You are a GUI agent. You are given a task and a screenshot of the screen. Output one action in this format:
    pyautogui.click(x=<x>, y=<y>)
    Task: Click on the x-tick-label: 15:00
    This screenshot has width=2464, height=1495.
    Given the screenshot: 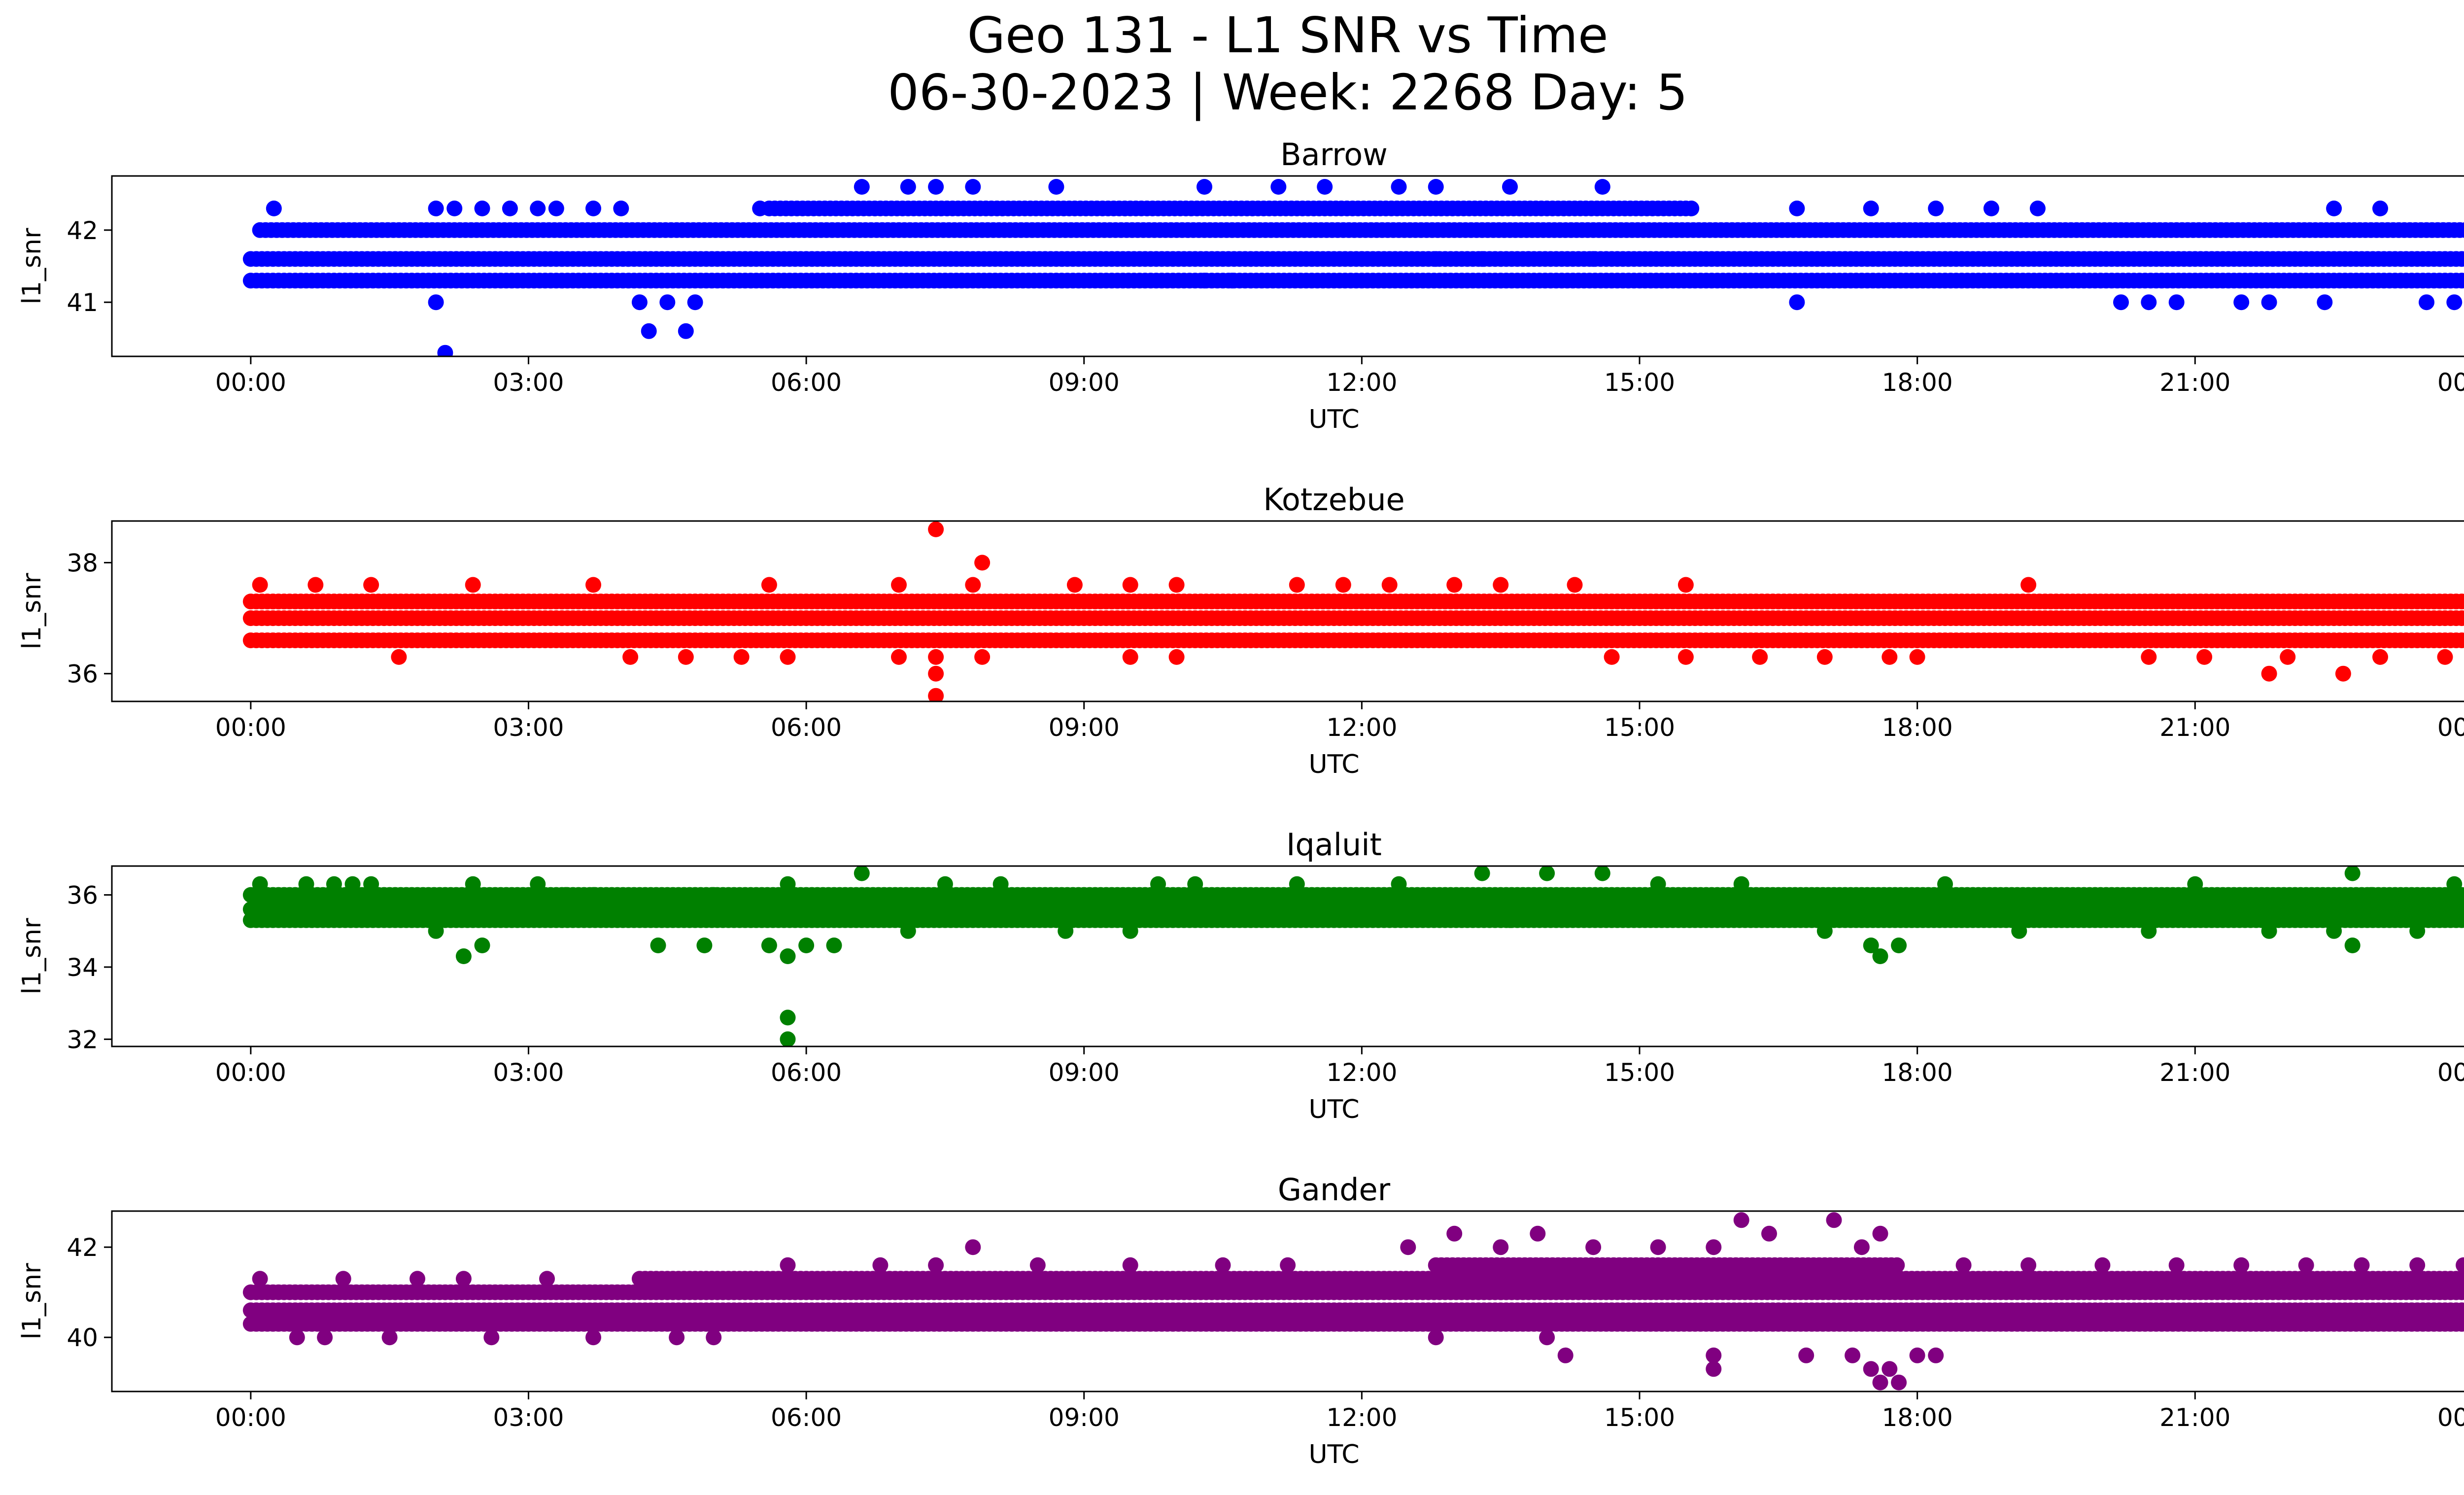 What is the action you would take?
    pyautogui.click(x=1639, y=382)
    